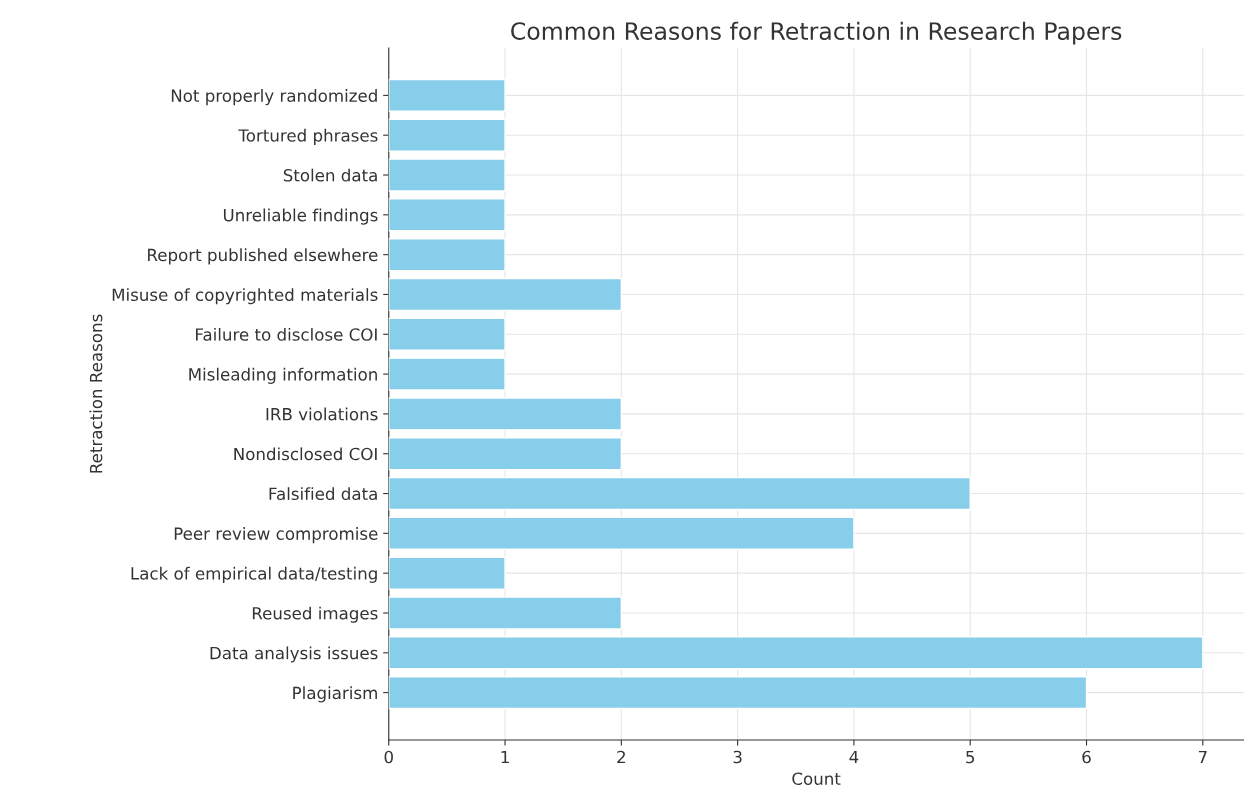  What do you see at coordinates (970, 757) in the screenshot?
I see `x-tick-label: 5` at bounding box center [970, 757].